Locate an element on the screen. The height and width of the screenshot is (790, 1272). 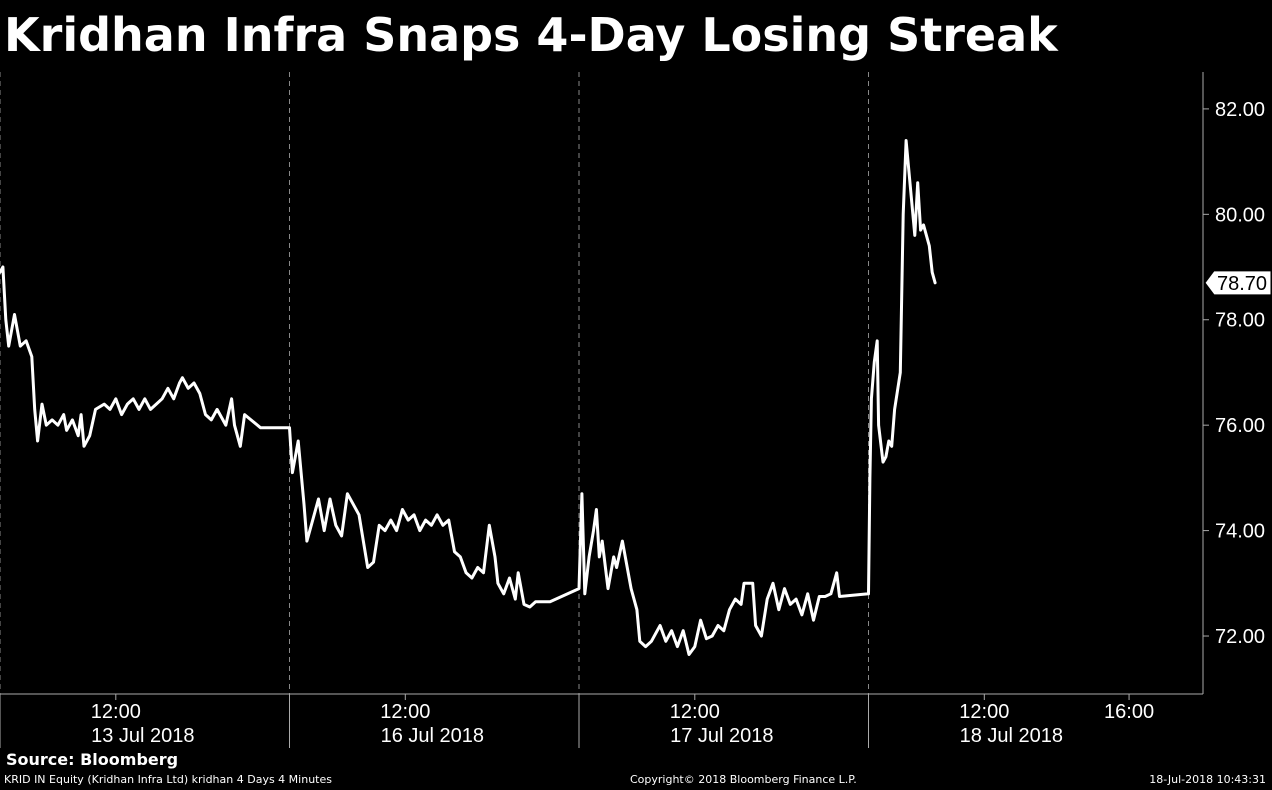
x-time-label: 16:00 is located at coordinates (1129, 712).